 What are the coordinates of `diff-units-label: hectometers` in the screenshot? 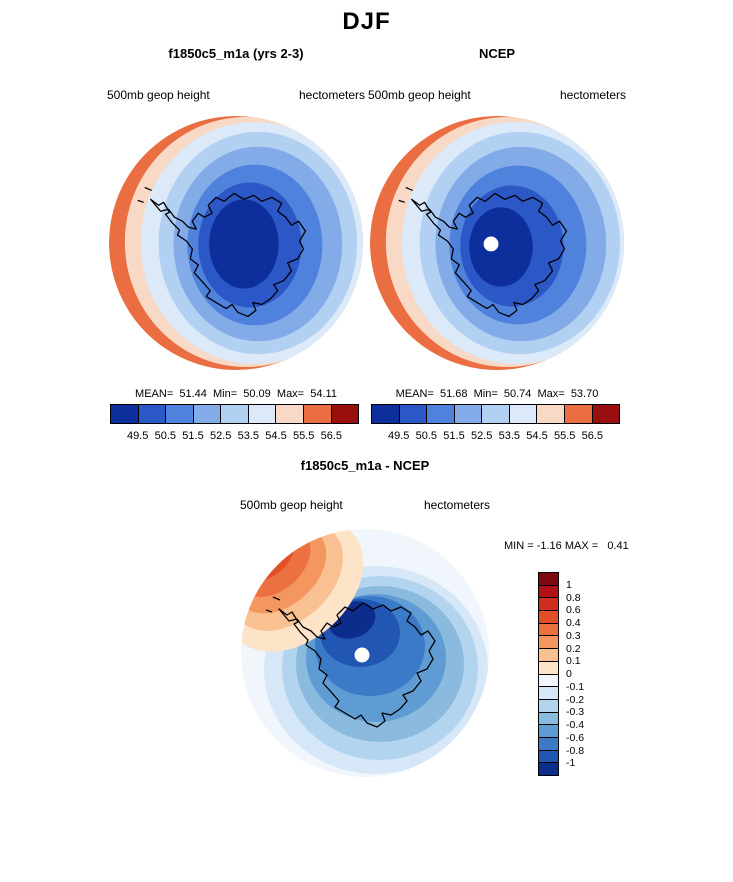 It's located at (456, 505).